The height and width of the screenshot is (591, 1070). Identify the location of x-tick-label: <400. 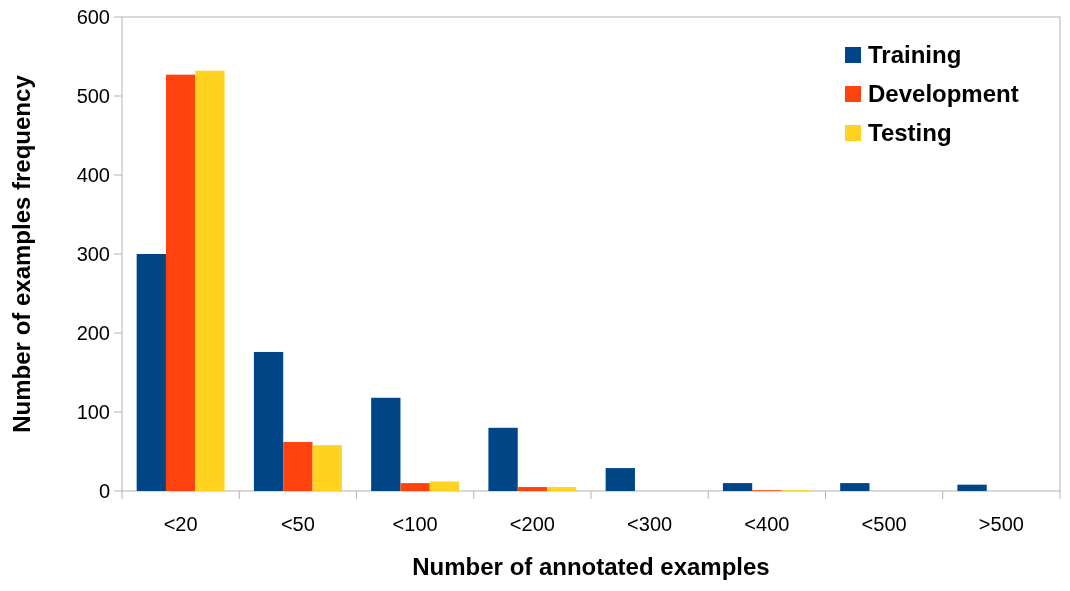
(767, 524).